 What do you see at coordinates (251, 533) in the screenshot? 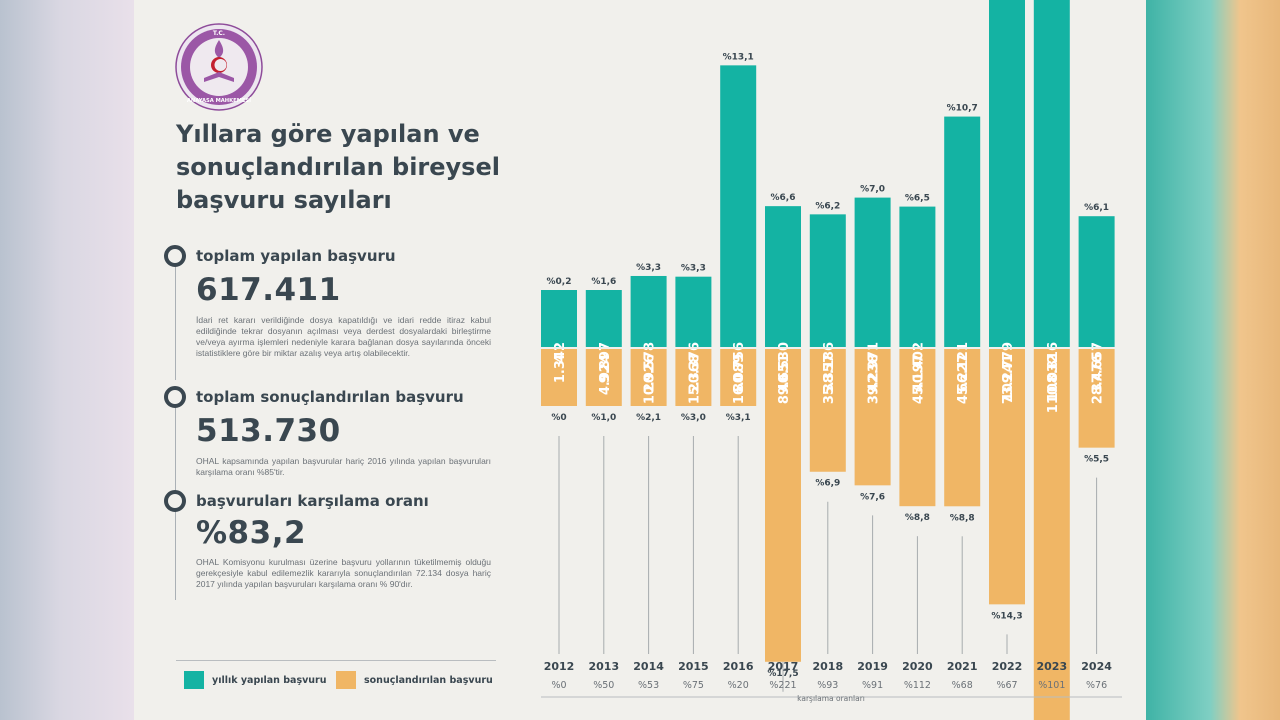
I see `stat-coverage-ratio-value: %83,2` at bounding box center [251, 533].